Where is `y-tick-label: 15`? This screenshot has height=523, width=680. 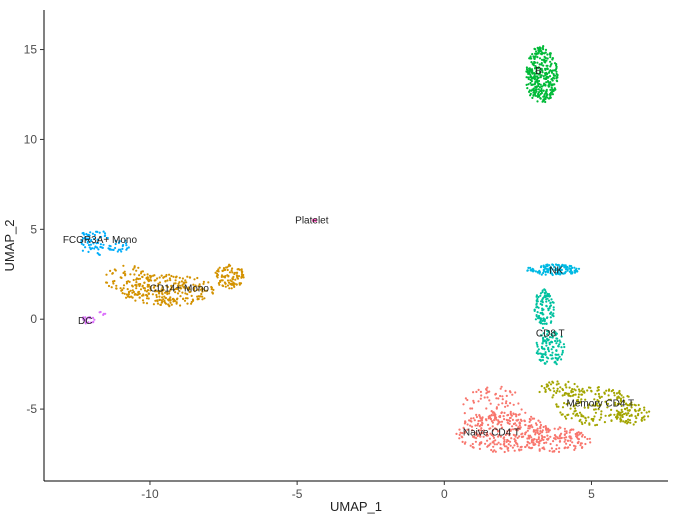 y-tick-label: 15 is located at coordinates (31, 50).